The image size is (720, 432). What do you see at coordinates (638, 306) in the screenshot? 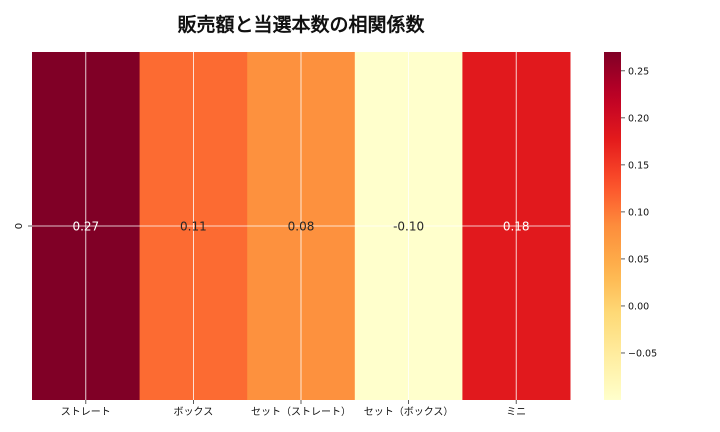
I see `colorbar-tick-label: 0.00` at bounding box center [638, 306].